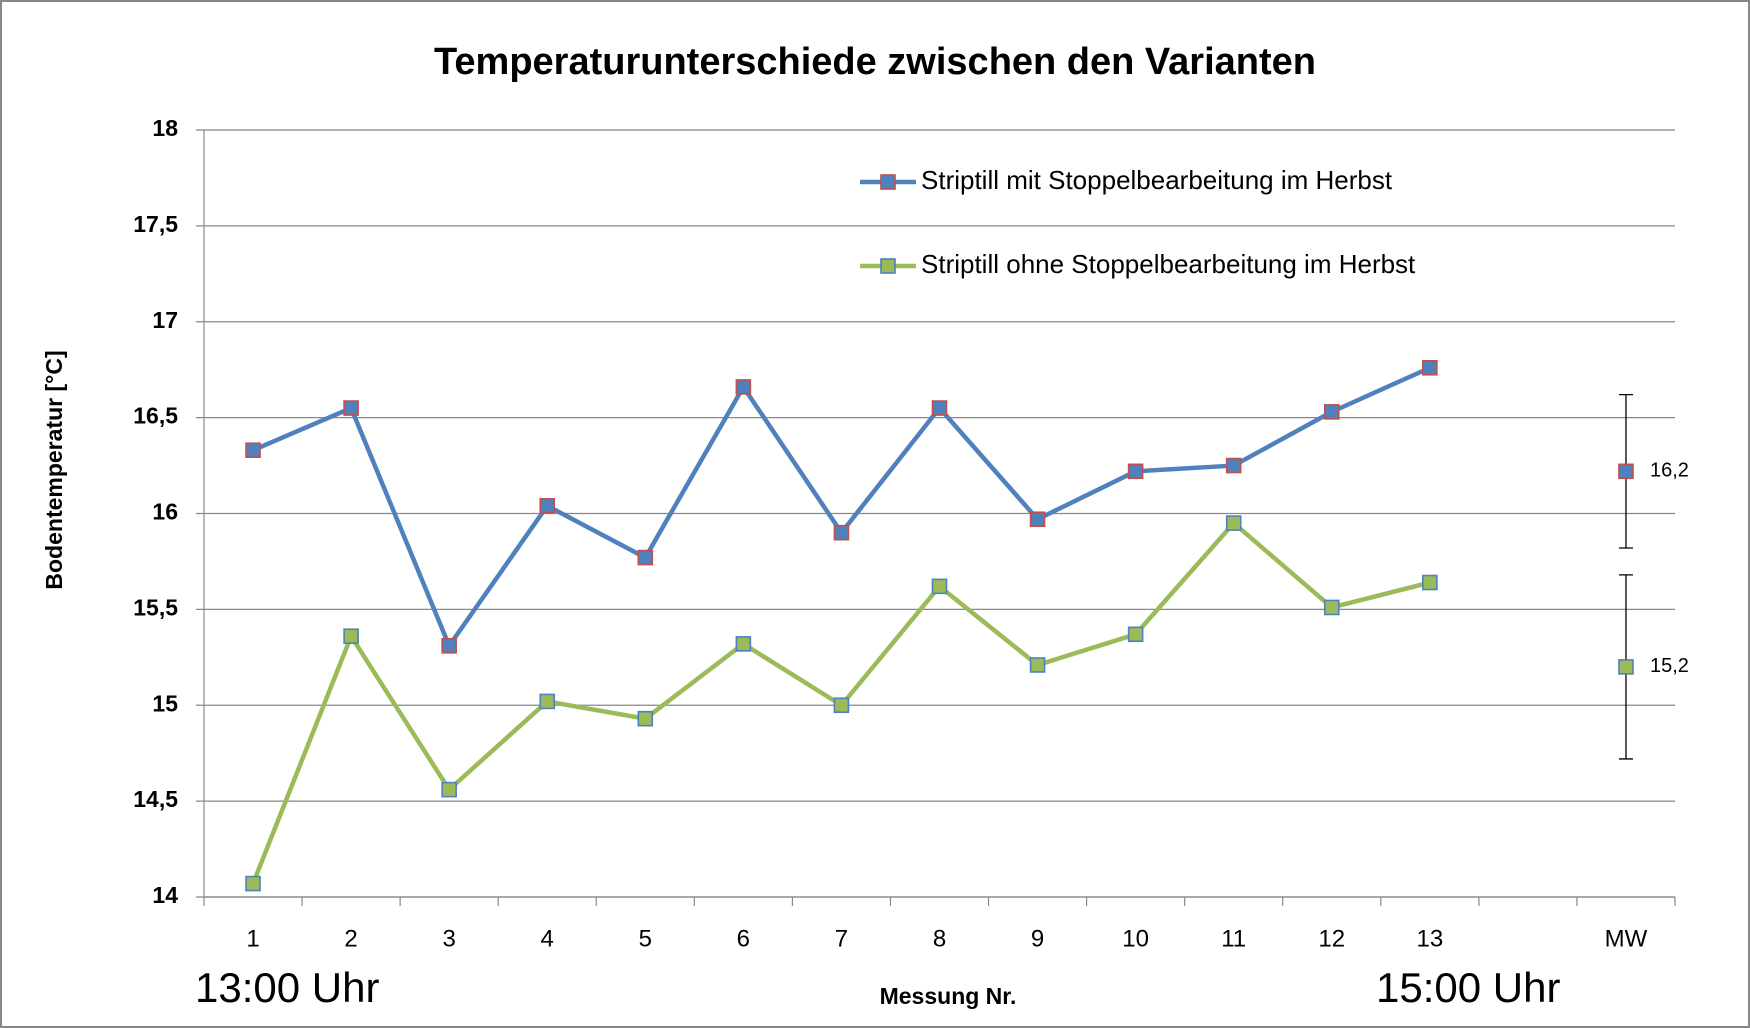 The height and width of the screenshot is (1028, 1750). I want to click on x-tick-label: 12, so click(1331, 938).